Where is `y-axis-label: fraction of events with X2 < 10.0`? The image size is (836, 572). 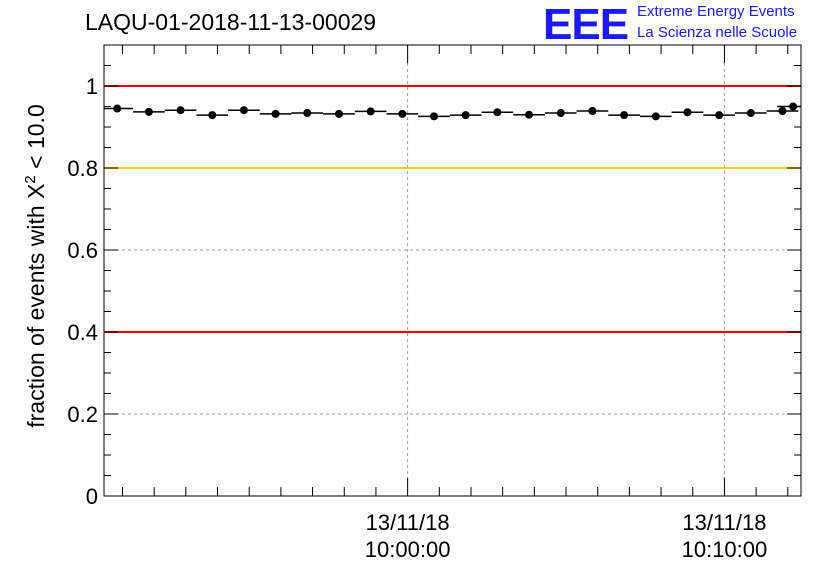 y-axis-label: fraction of events with X2 < 10.0 is located at coordinates (36, 266).